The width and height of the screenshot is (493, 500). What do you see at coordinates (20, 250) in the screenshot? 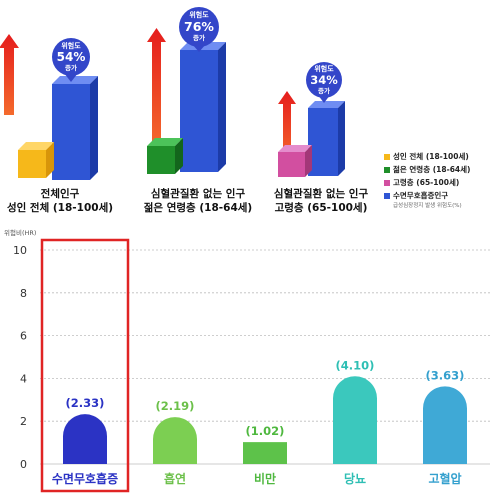
I see `y-tick-label: 10` at bounding box center [20, 250].